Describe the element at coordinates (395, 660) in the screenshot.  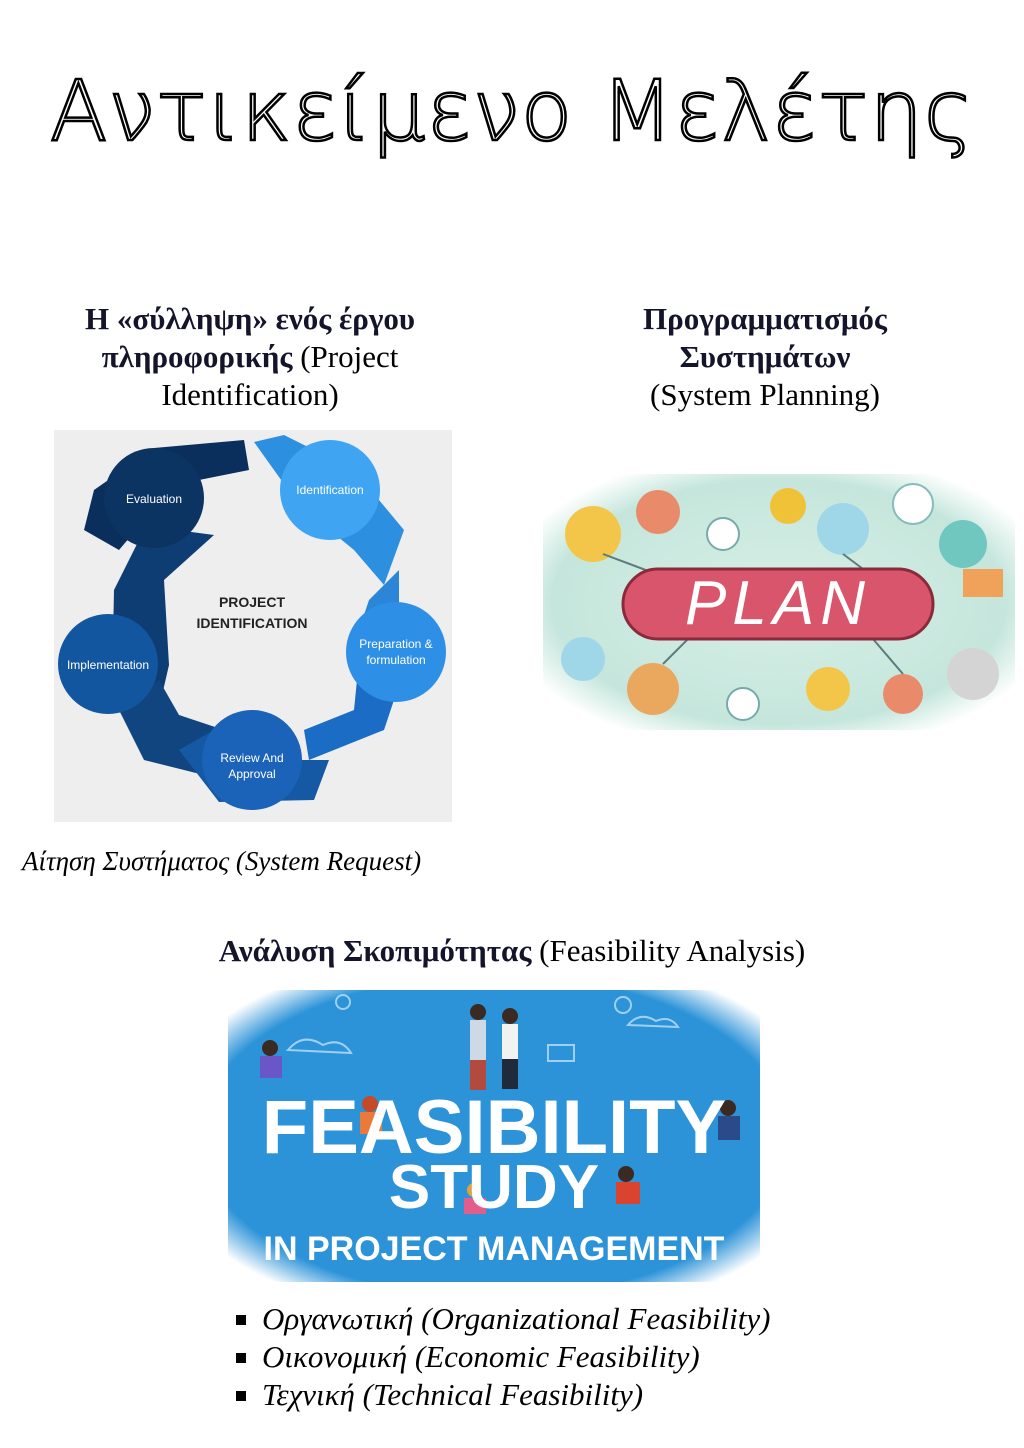
I see `preparation-label-2: formulation` at that location.